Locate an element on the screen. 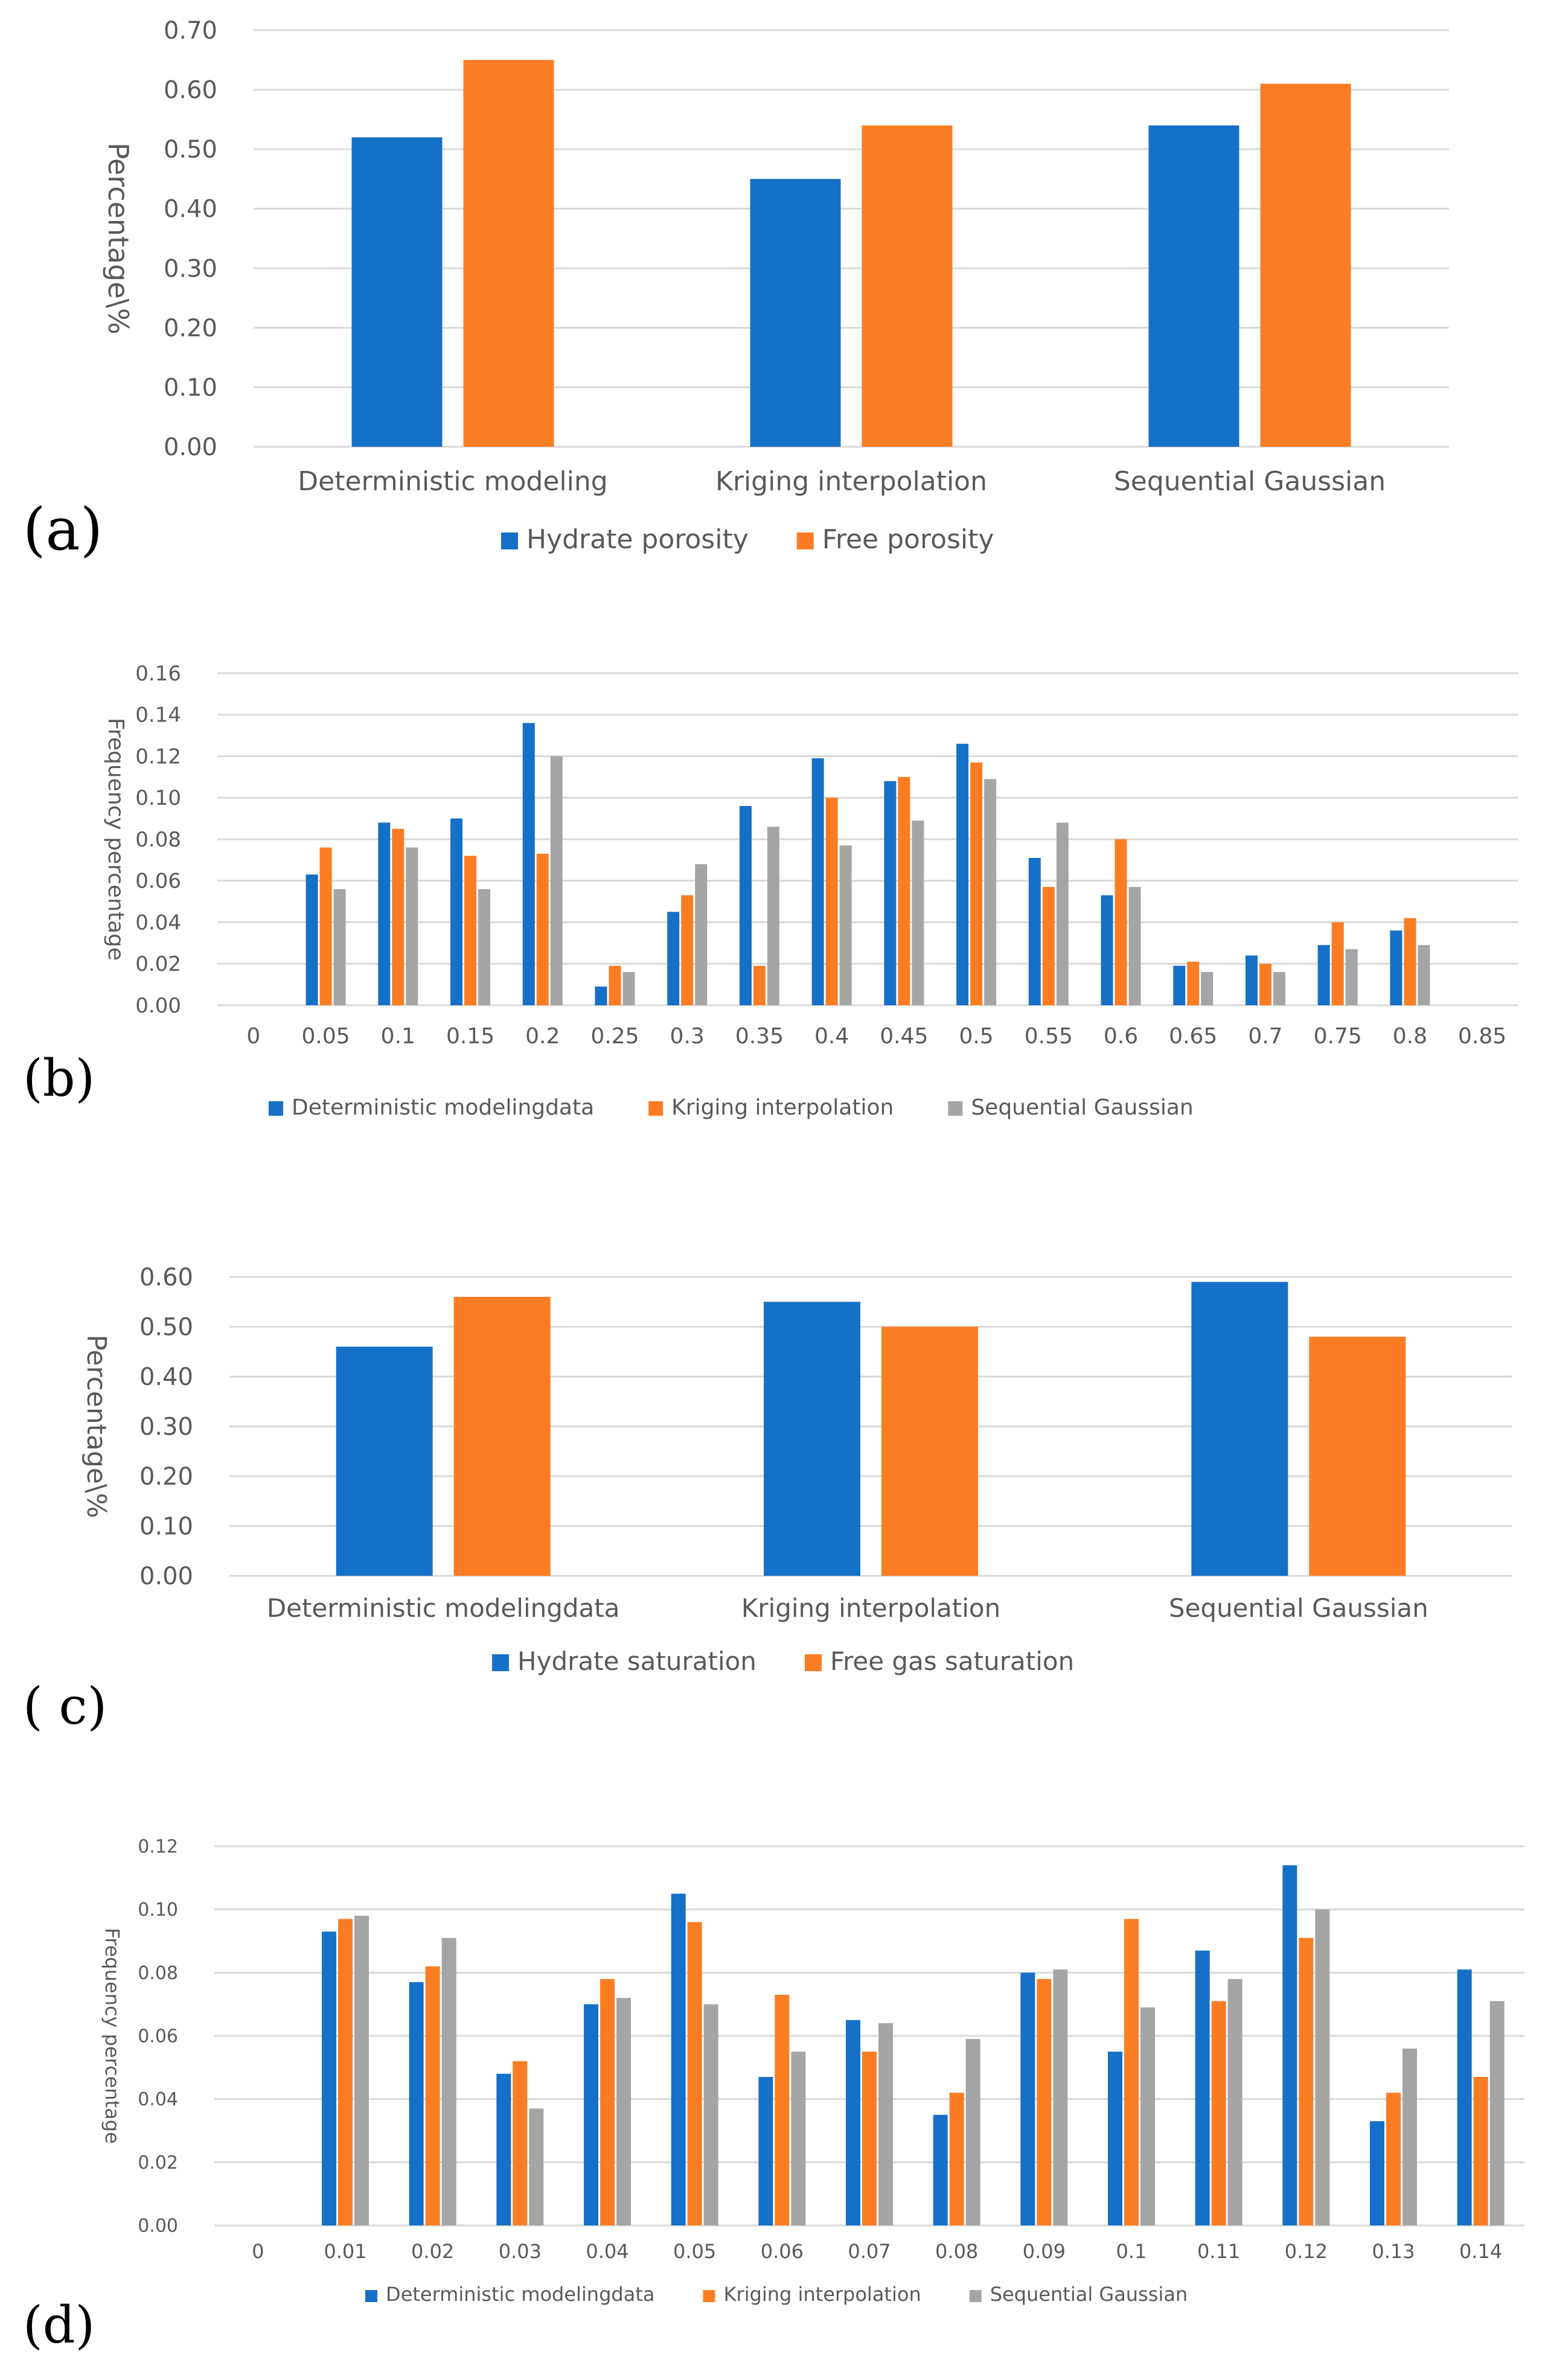 This screenshot has height=2380, width=1548. y-tick-label: 0.14 is located at coordinates (158, 715).